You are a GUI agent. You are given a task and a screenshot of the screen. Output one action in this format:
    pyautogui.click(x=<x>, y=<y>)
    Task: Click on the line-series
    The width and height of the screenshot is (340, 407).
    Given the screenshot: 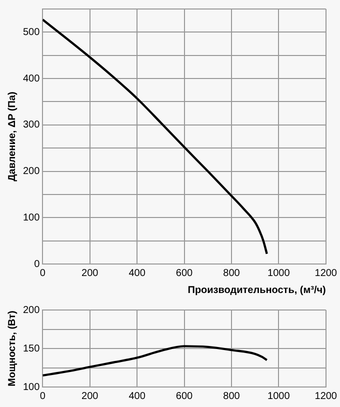 What is the action you would take?
    pyautogui.click(x=155, y=361)
    